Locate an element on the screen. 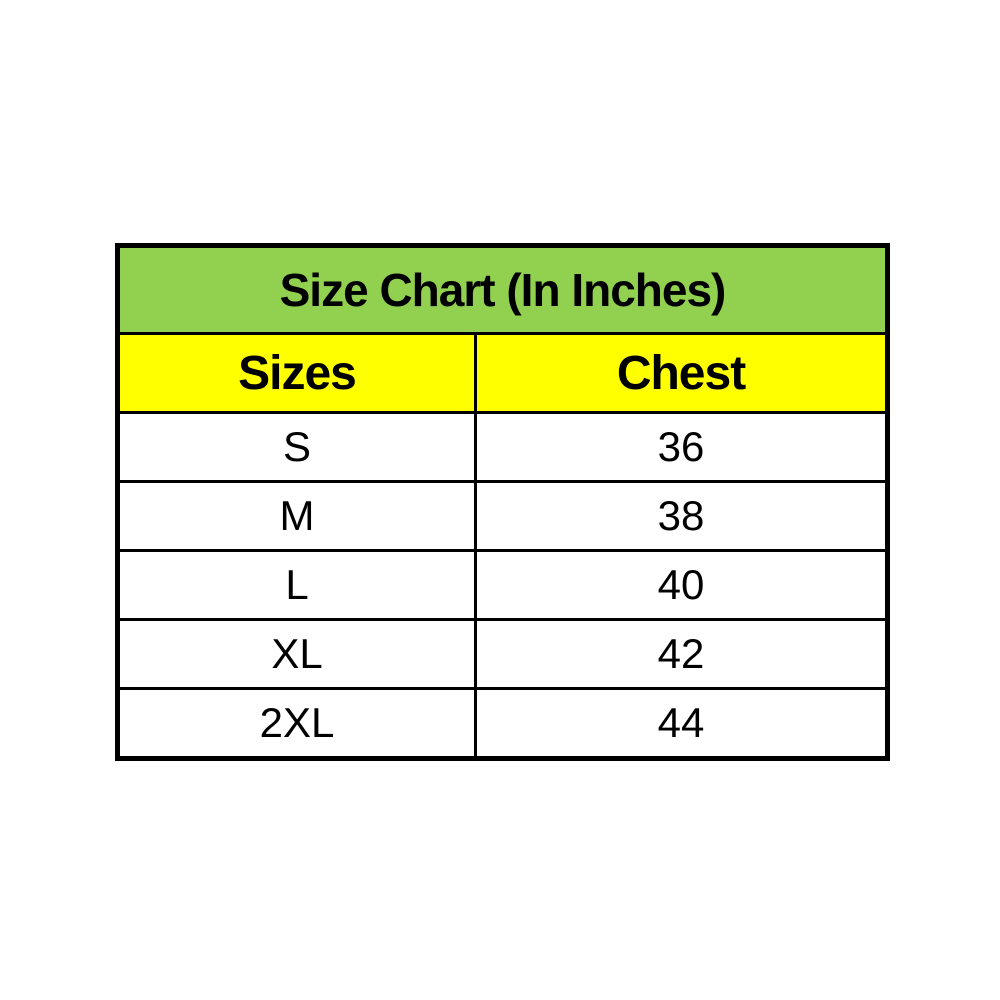  table-row: L 40 is located at coordinates (502, 585).